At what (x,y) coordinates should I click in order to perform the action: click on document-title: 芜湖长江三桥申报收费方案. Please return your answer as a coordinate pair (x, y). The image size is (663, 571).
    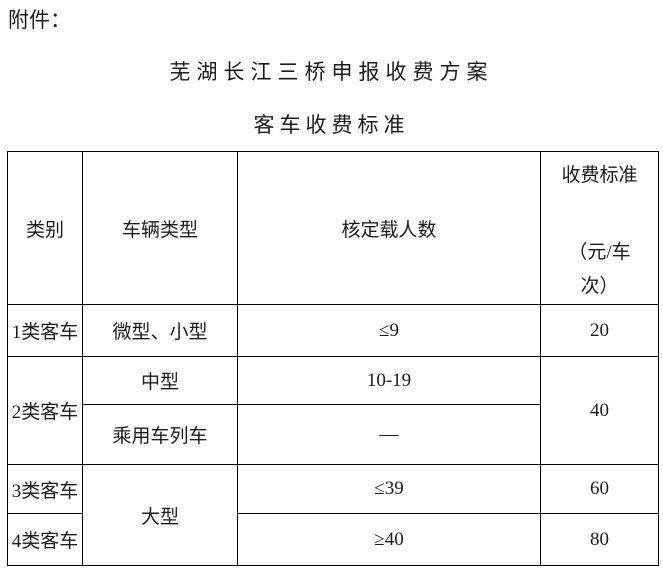
    Looking at the image, I should click on (331, 72).